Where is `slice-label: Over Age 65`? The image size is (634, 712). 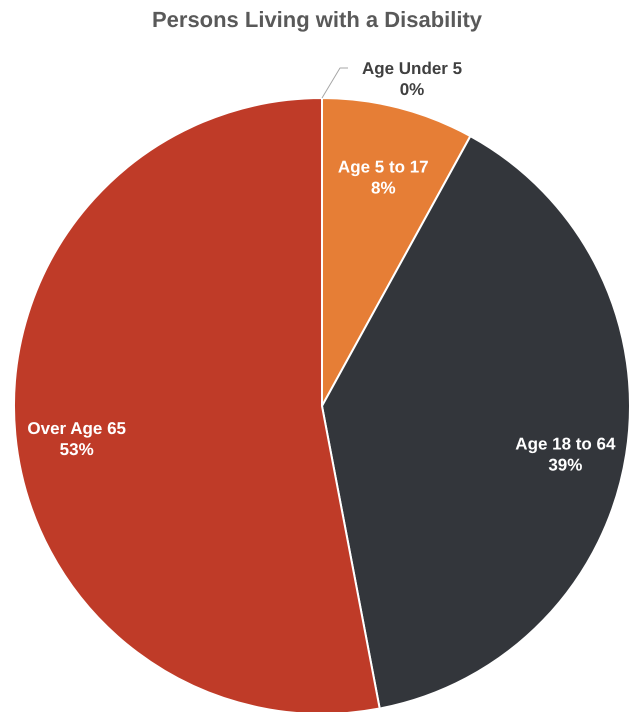 slice-label: Over Age 65 is located at coordinates (76, 428).